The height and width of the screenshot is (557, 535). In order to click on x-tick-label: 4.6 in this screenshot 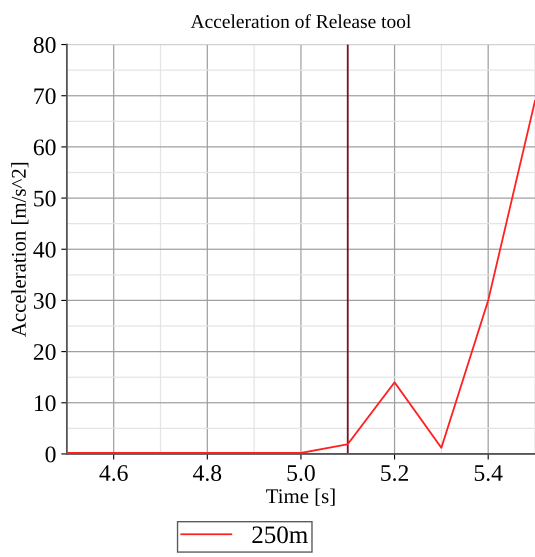, I will do `click(113, 473)`.